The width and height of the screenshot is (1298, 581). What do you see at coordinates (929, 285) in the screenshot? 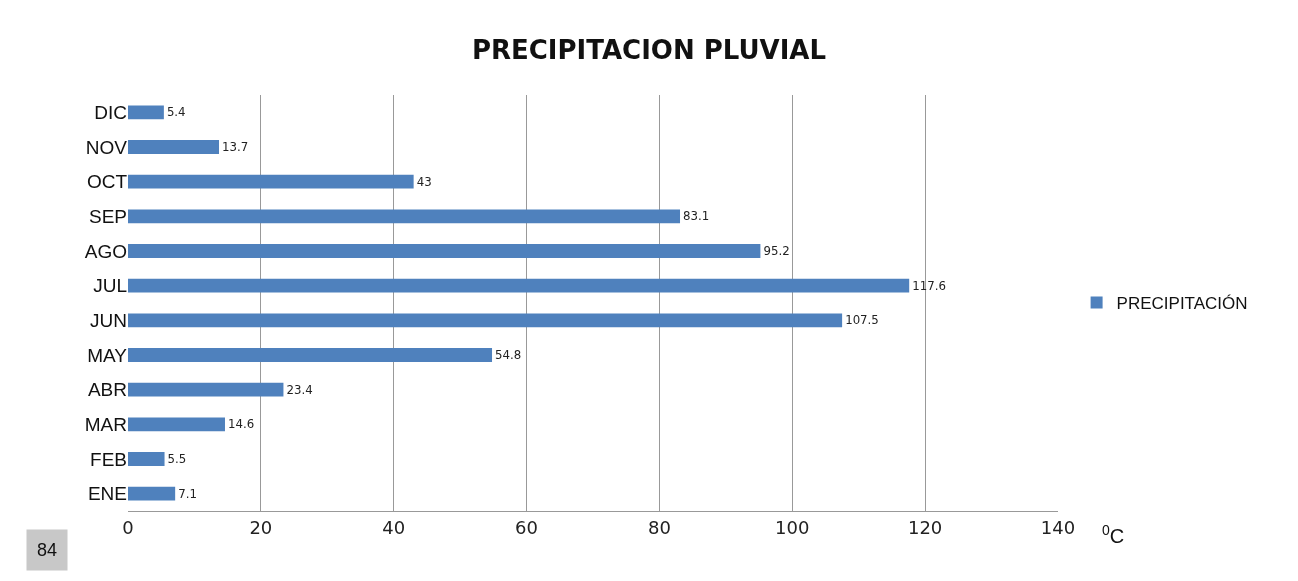
I see `data-label: 117.6` at bounding box center [929, 285].